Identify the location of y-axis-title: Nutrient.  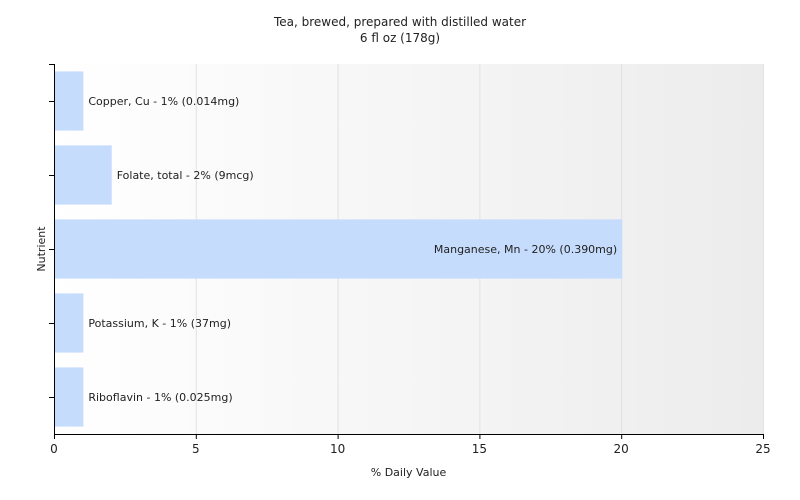
(41, 249).